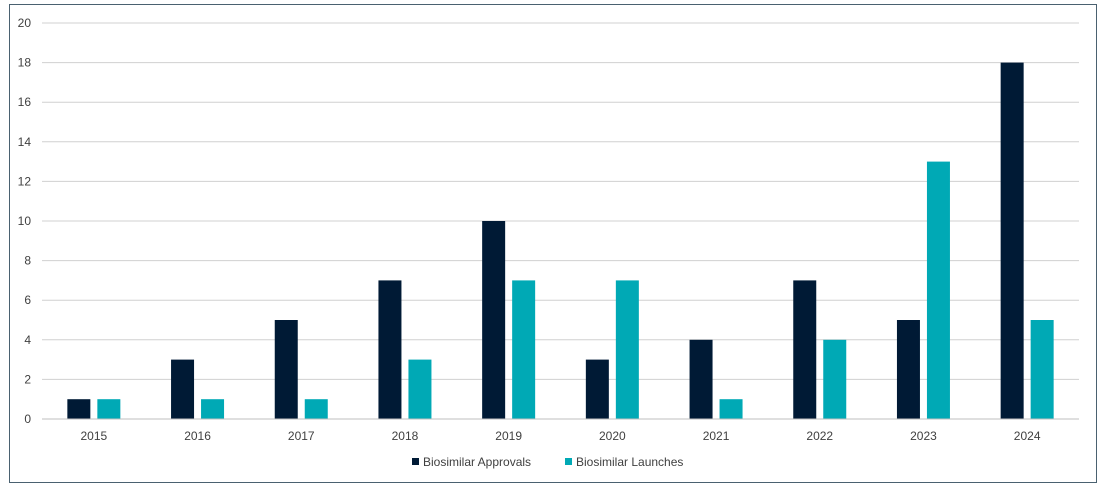  What do you see at coordinates (301, 436) in the screenshot?
I see `x-tick-label: 2017` at bounding box center [301, 436].